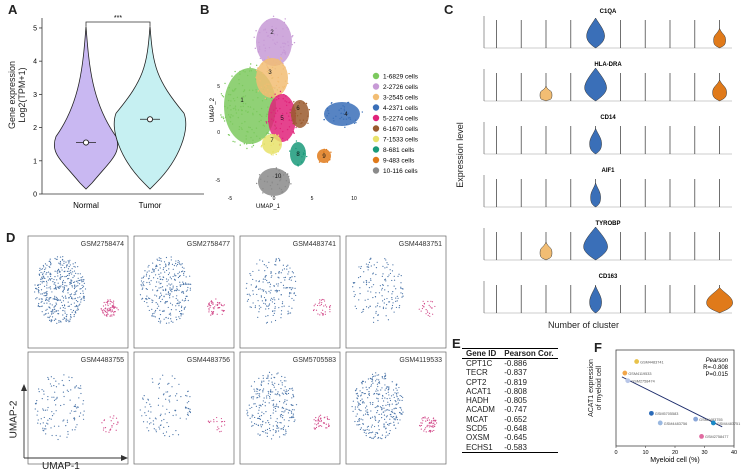 The image size is (745, 474). I want to click on panel-d-ylabel: UMAP-2, so click(14, 419).